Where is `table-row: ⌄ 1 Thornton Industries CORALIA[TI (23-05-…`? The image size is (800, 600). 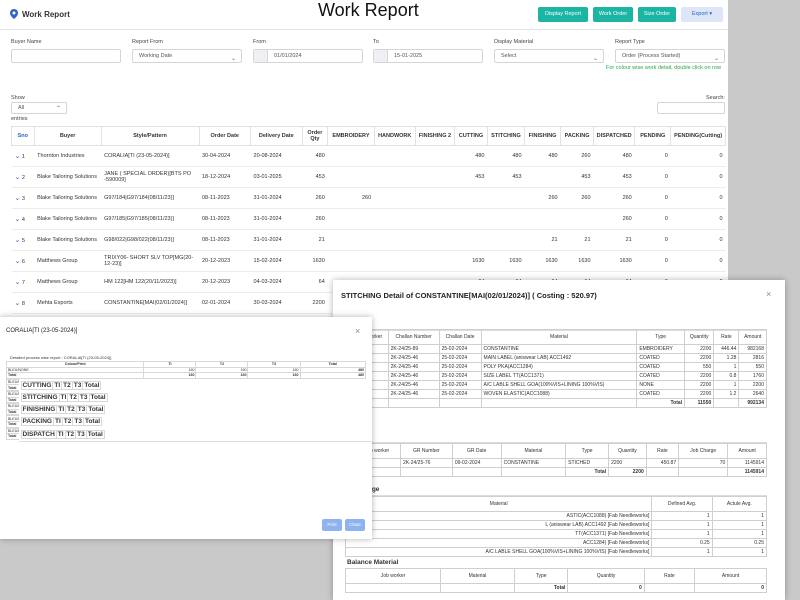
table-row: ⌄ 1 Thornton Industries CORALIA[TI (23-05-… is located at coordinates (368, 156).